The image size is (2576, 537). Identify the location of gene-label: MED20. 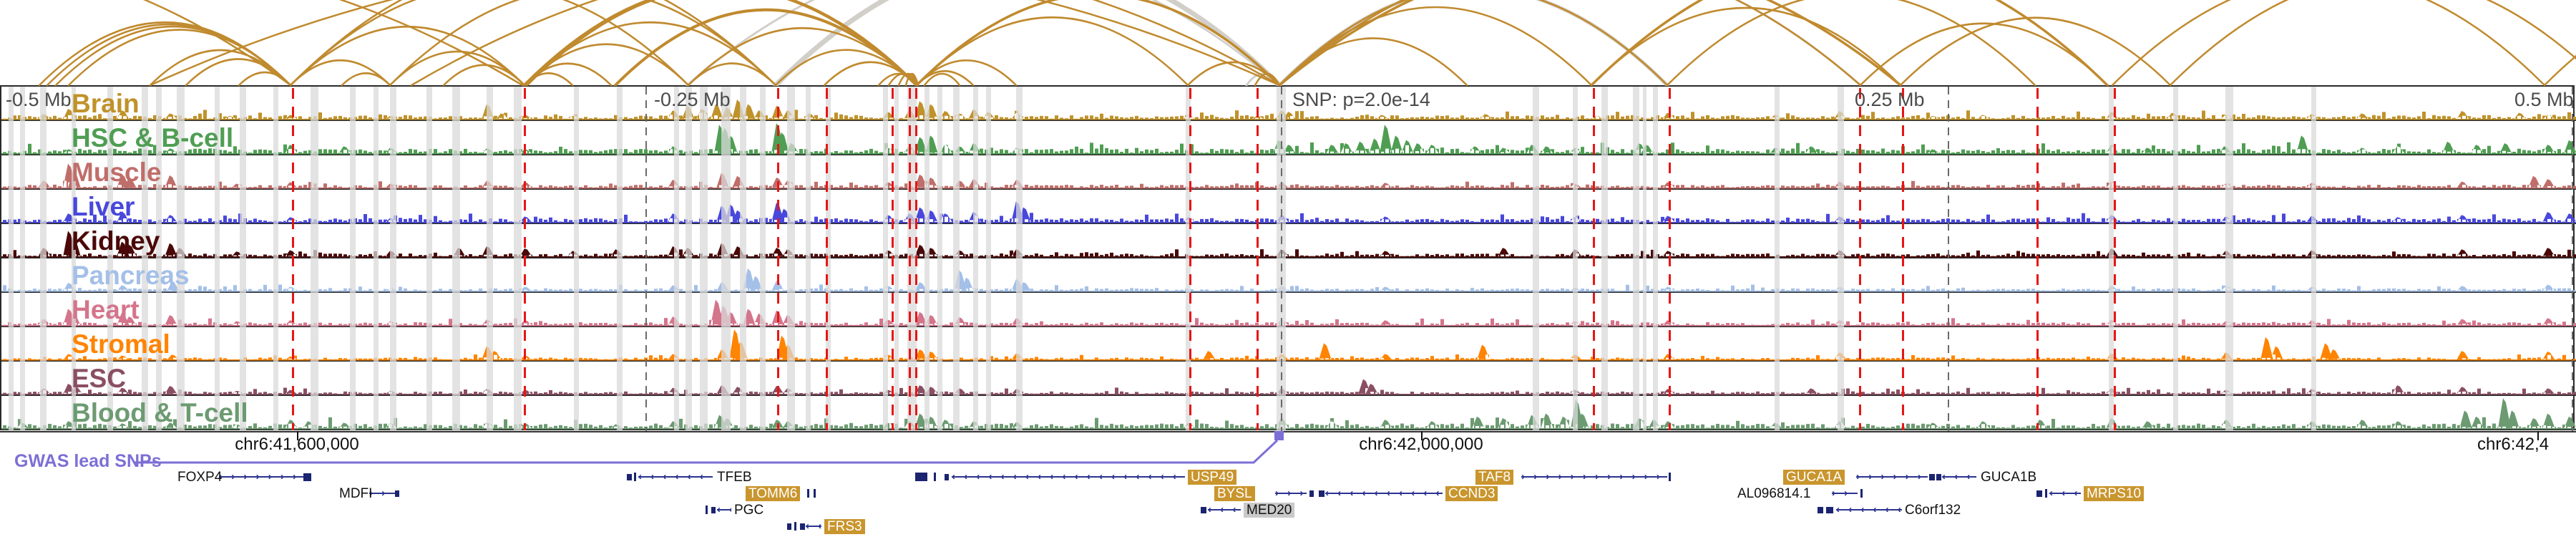
(1269, 510).